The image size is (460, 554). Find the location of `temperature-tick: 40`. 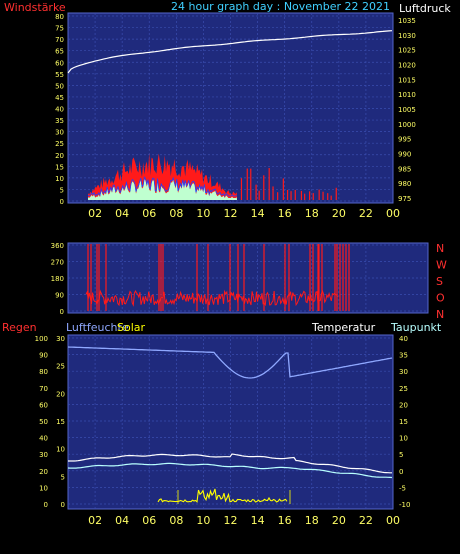

temperature-tick: 40 is located at coordinates (403, 339).